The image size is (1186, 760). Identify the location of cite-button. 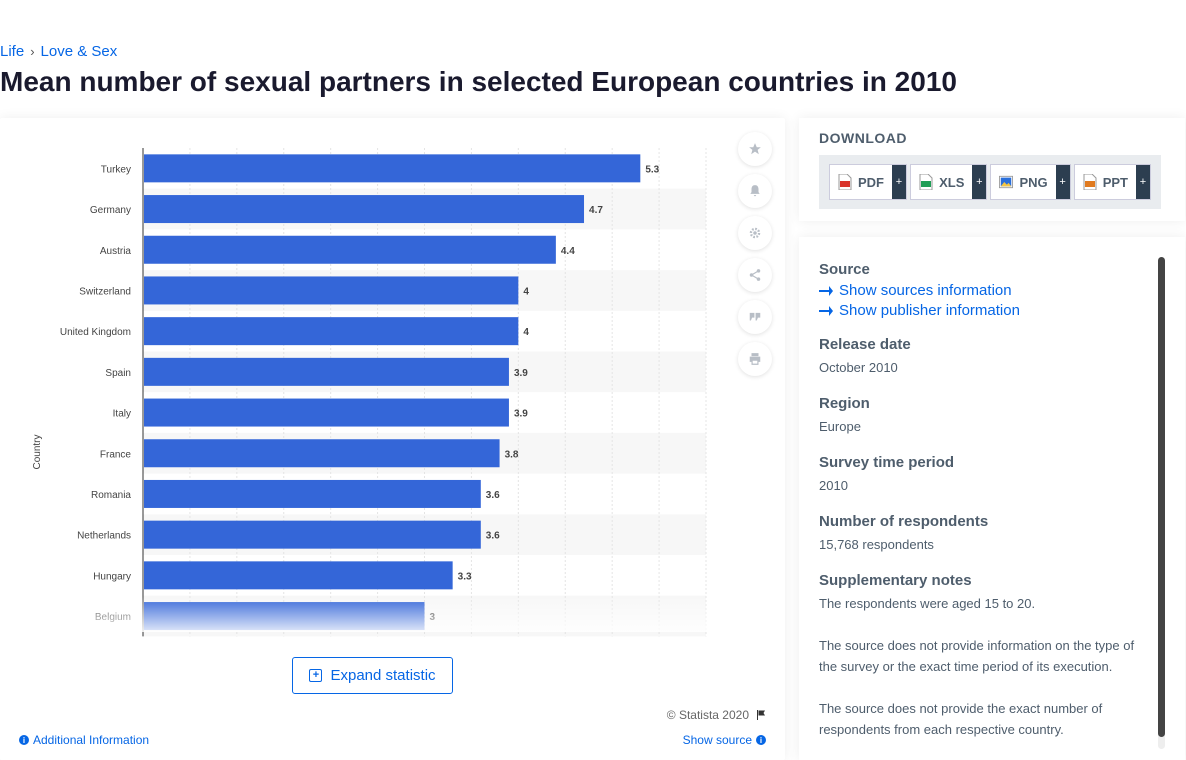
(755, 317).